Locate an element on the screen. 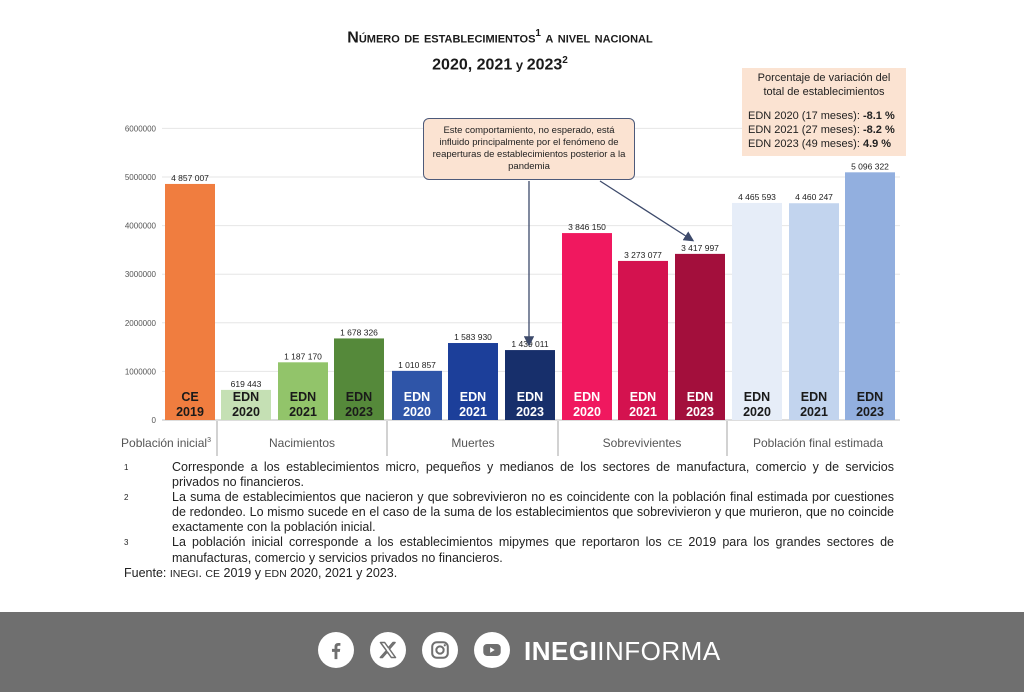 This screenshot has width=1024, height=692. variation-header-line2: total de establecimientos is located at coordinates (824, 92).